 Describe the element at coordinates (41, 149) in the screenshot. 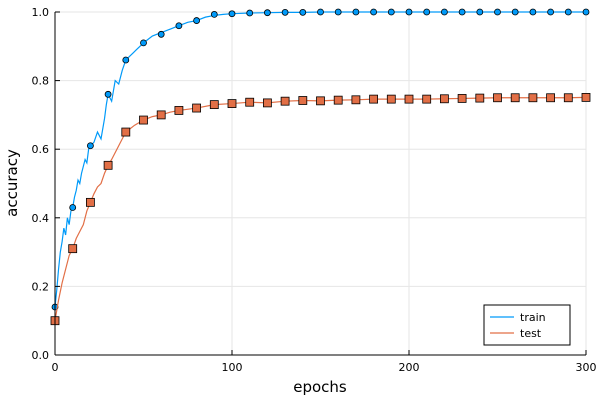

I see `y-tick-label: 0.6` at that location.